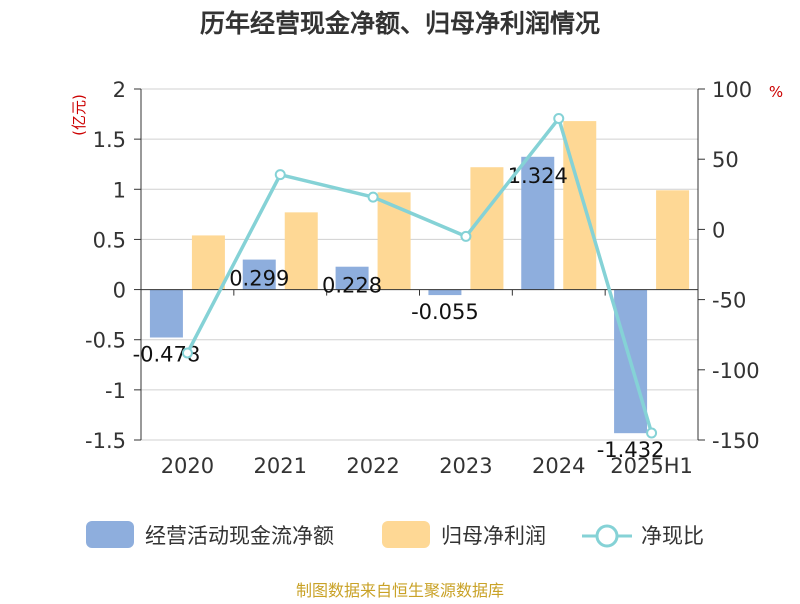  I want to click on x-tick-label: 2022, so click(372, 466).